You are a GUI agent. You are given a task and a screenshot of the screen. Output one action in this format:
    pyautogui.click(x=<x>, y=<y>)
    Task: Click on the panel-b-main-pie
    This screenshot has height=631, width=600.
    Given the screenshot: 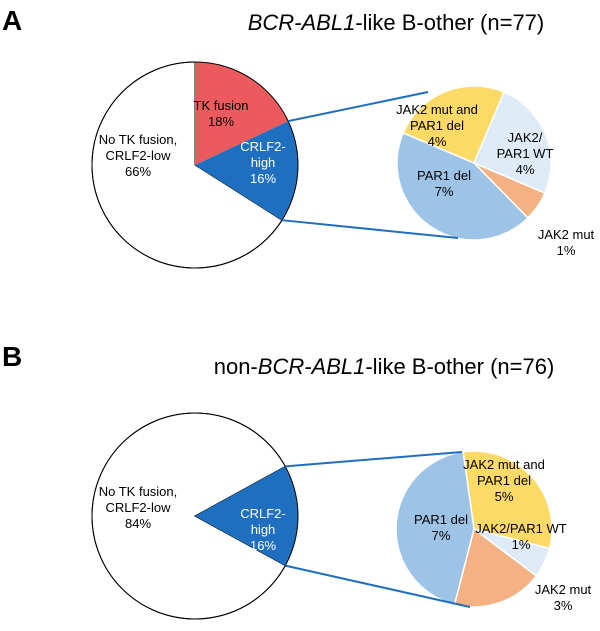 What is the action you would take?
    pyautogui.click(x=195, y=516)
    